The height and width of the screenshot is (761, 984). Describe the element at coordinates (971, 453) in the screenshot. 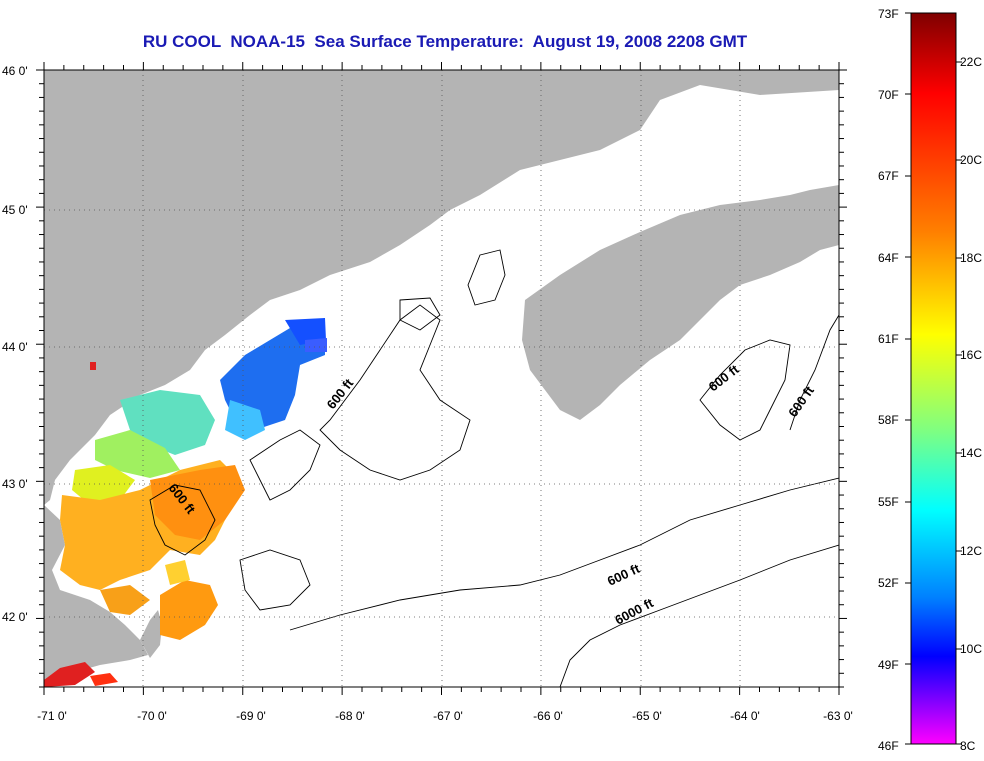

I see `colorbar-c-label: 14C` at that location.